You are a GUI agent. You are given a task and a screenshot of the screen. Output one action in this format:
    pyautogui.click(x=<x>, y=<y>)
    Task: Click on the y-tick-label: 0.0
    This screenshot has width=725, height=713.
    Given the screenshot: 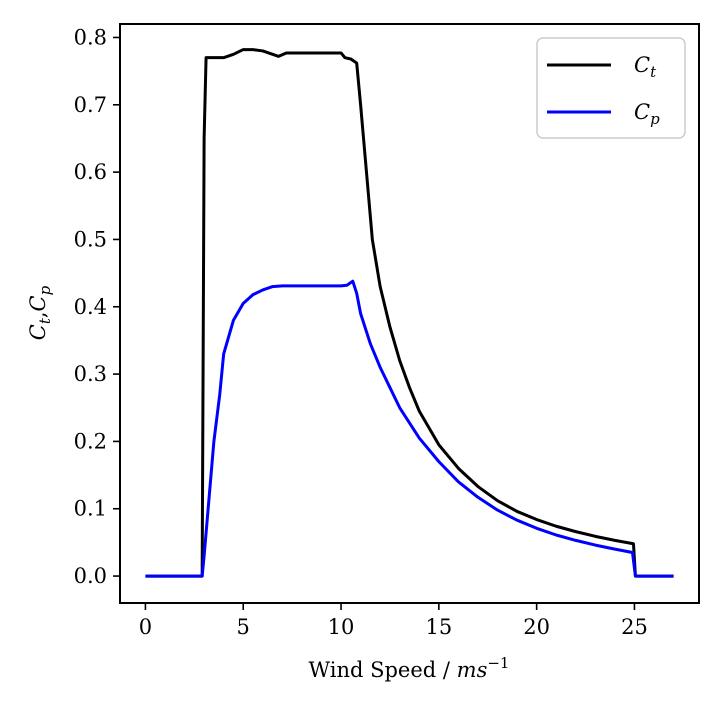 What is the action you would take?
    pyautogui.click(x=90, y=576)
    